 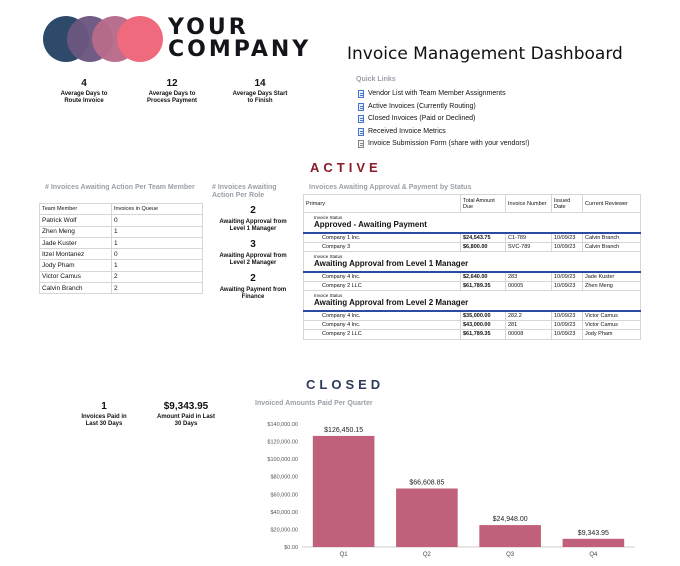 I want to click on role-label: Awaiting Payment from, so click(x=253, y=290).